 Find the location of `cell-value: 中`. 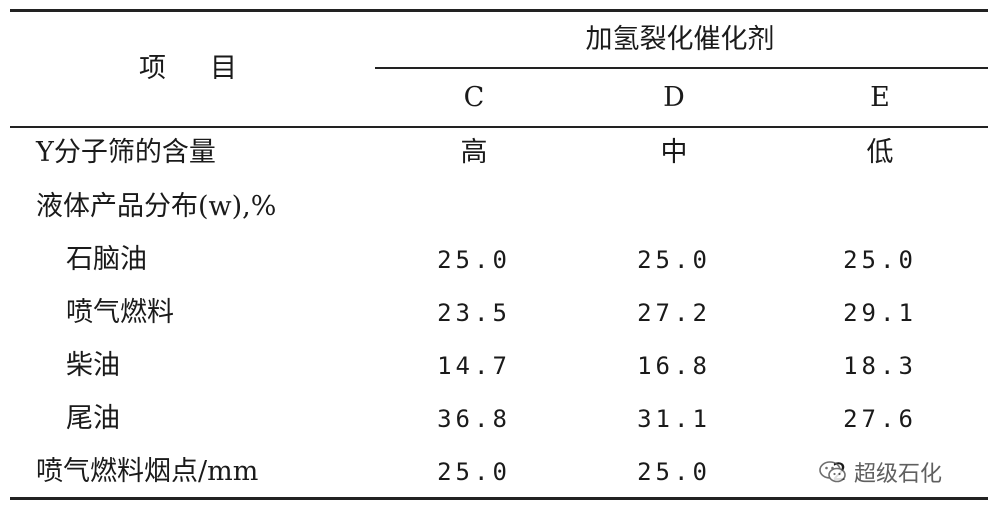

cell-value: 中 is located at coordinates (674, 152).